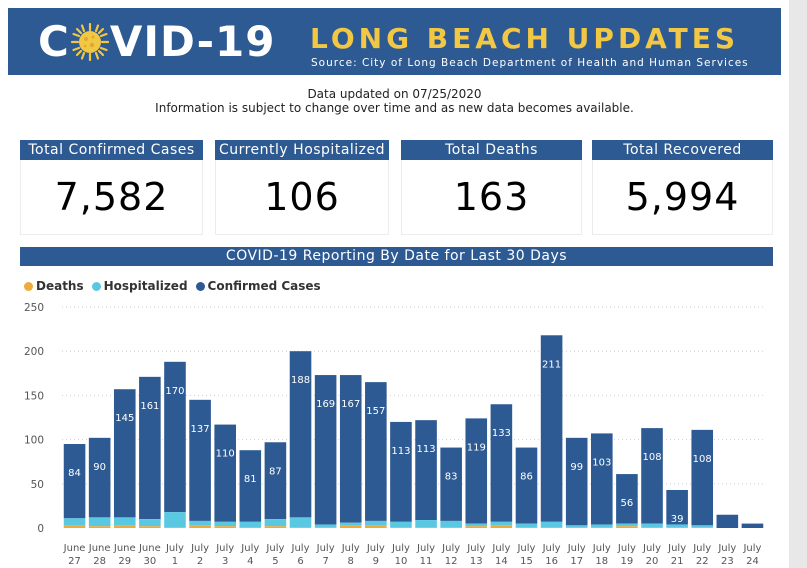 The width and height of the screenshot is (807, 568). What do you see at coordinates (325, 561) in the screenshot?
I see `x-tick-day: 7` at bounding box center [325, 561].